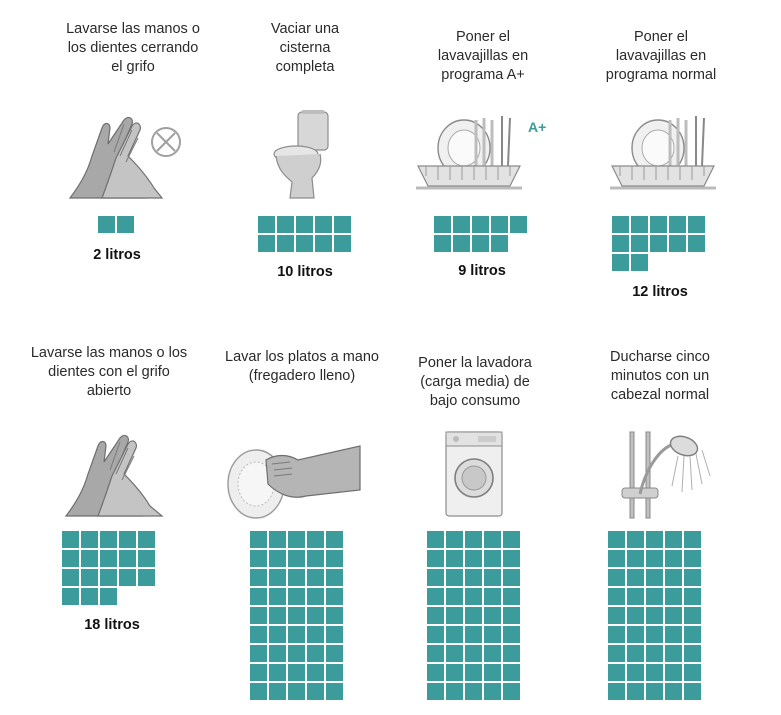 The width and height of the screenshot is (781, 715). Describe the element at coordinates (117, 255) in the screenshot. I see `litres-label: 2 litros` at that location.